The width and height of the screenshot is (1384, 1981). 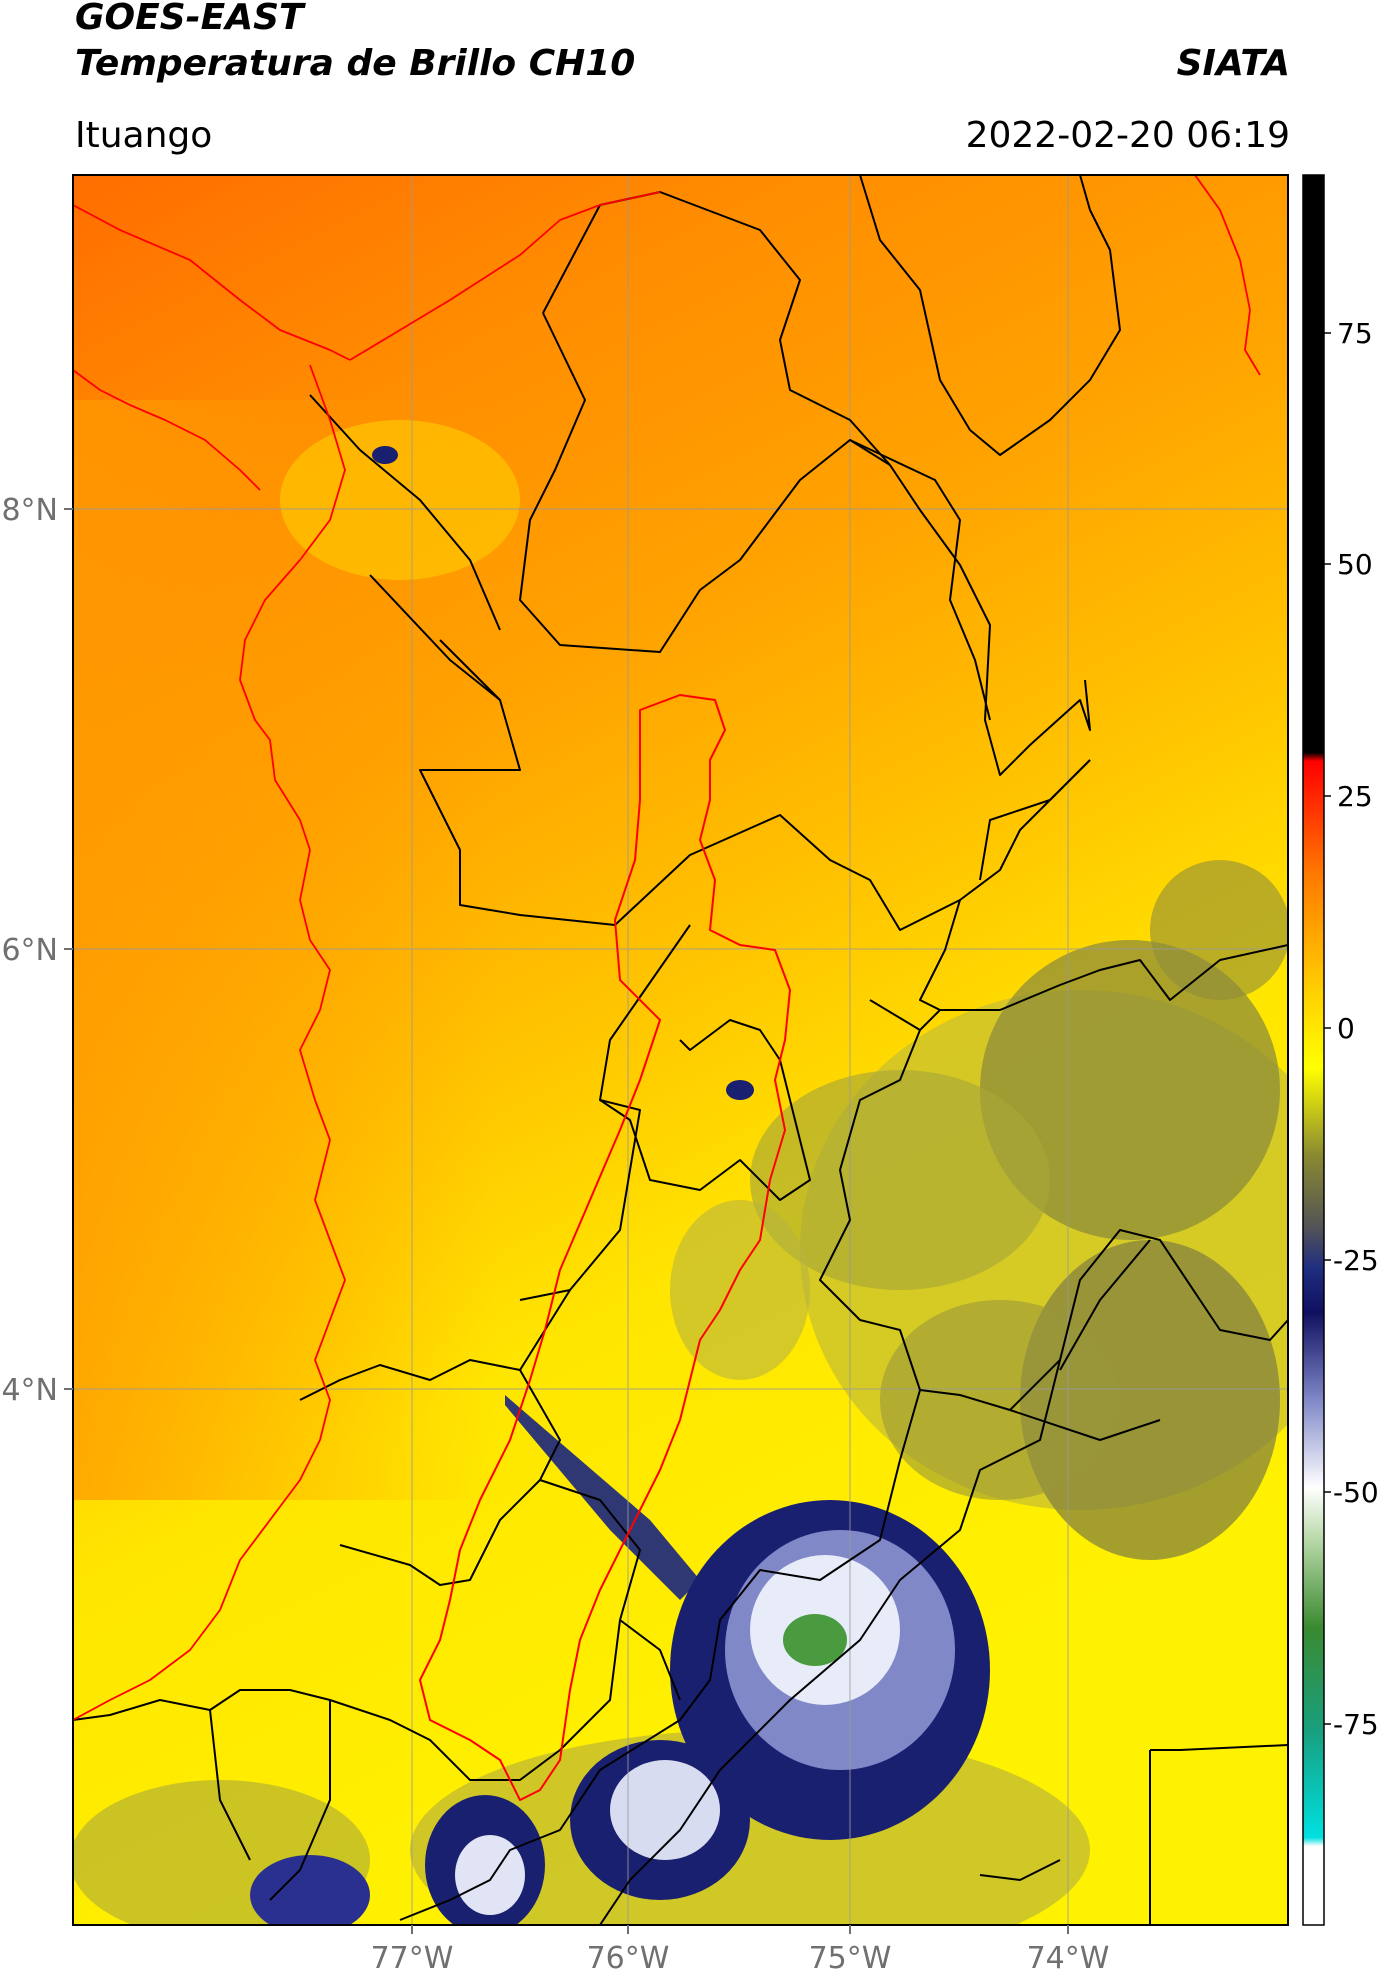 I want to click on lon-label-74w: 74°W, so click(x=1068, y=1958).